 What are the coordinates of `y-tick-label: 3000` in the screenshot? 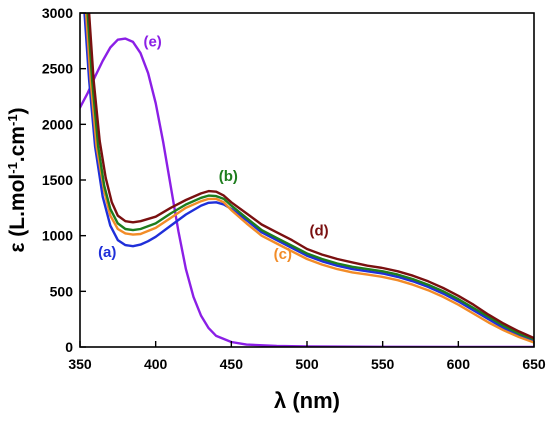 It's located at (57, 13).